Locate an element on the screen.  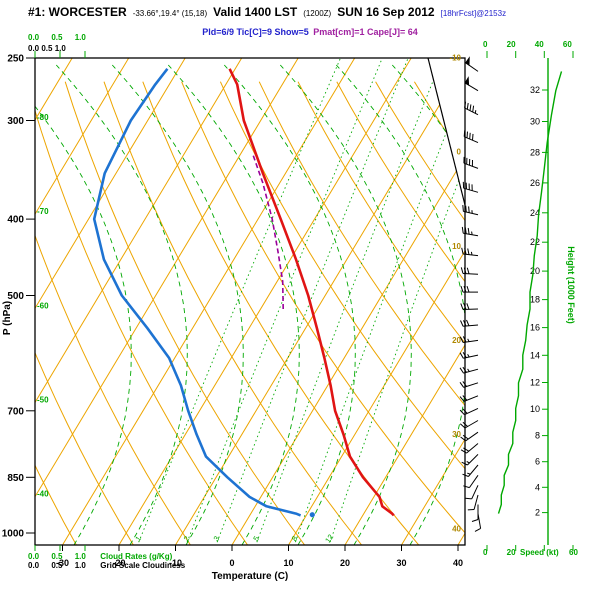
svg-text: 14 is located at coordinates (535, 355).